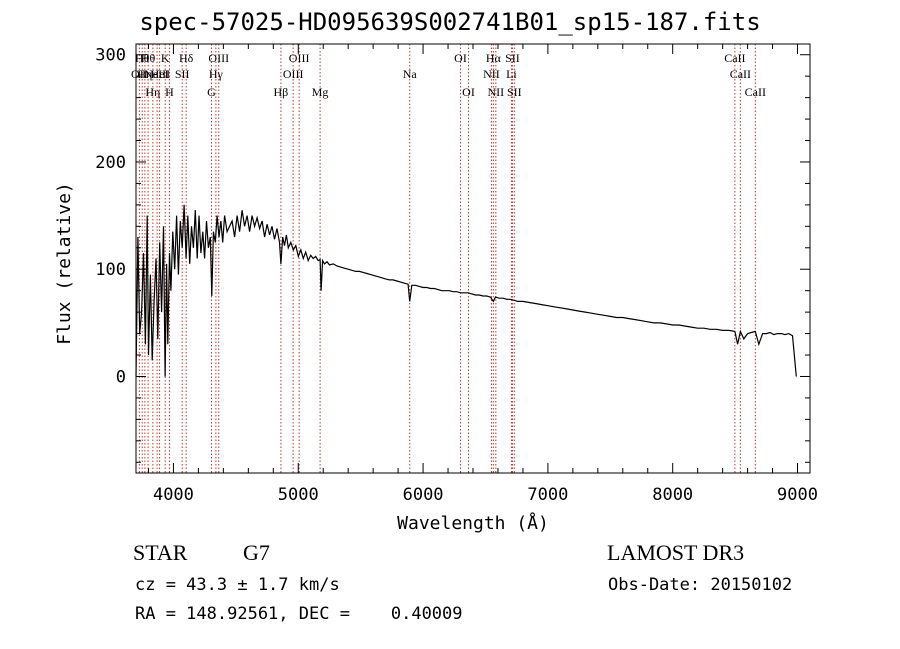 This screenshot has width=900, height=649. Describe the element at coordinates (423, 495) in the screenshot. I see `x-tick-label: 6000` at that location.